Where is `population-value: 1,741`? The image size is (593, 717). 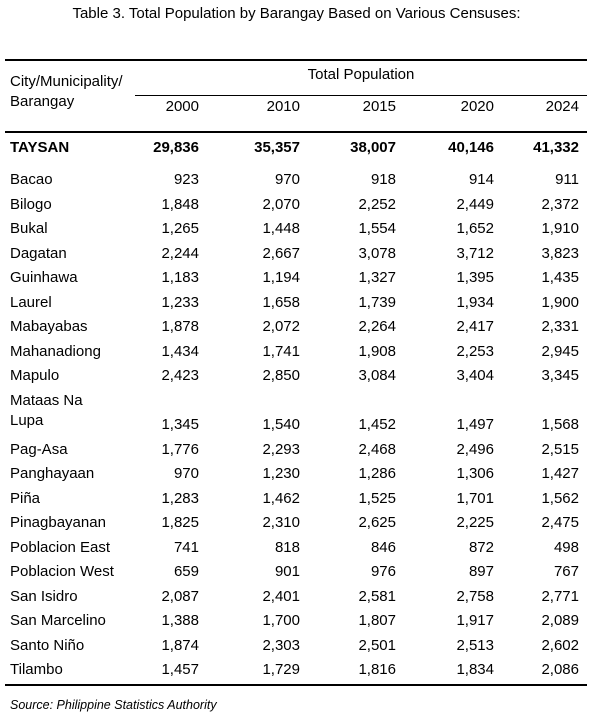 population-value: 1,741 is located at coordinates (281, 351).